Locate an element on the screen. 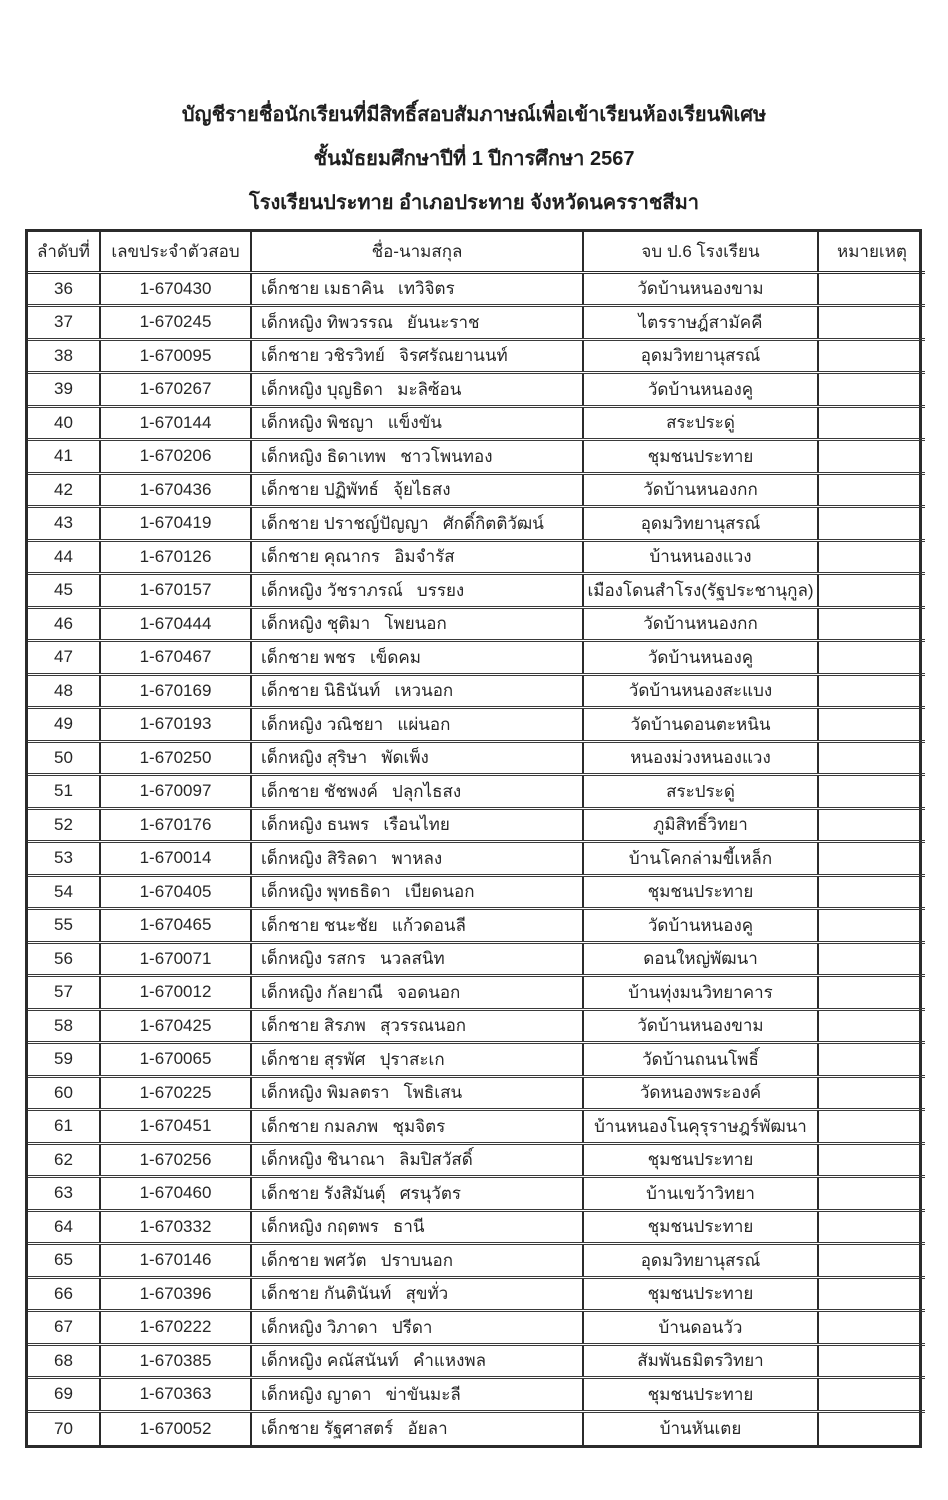  cell-exam-id: 1-670097 is located at coordinates (175, 792).